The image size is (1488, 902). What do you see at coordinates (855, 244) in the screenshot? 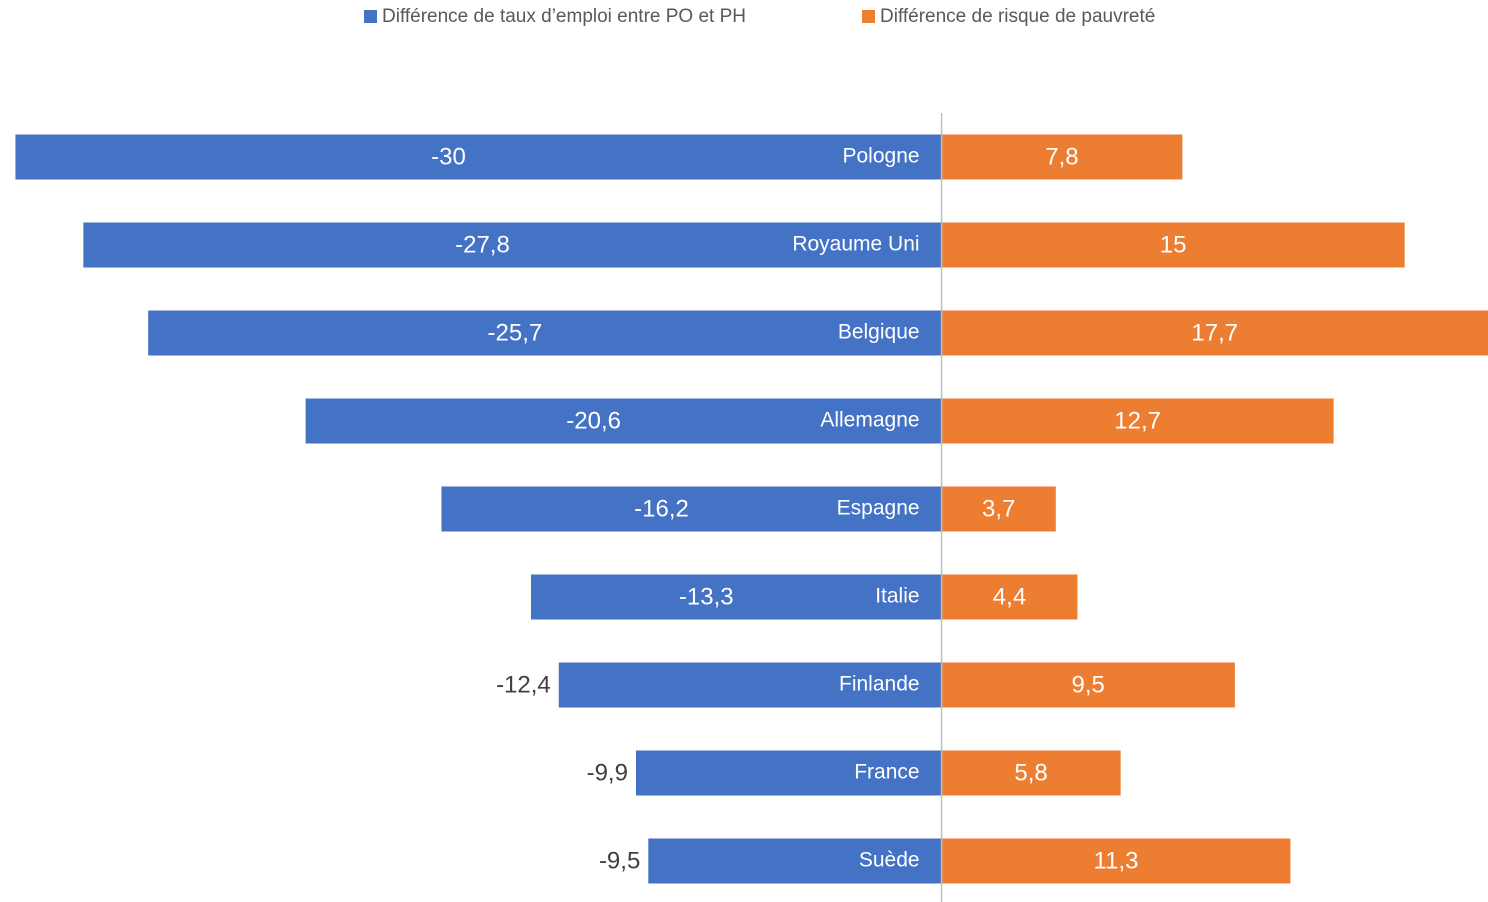
I see `category-label: Royaume Uni` at bounding box center [855, 244].